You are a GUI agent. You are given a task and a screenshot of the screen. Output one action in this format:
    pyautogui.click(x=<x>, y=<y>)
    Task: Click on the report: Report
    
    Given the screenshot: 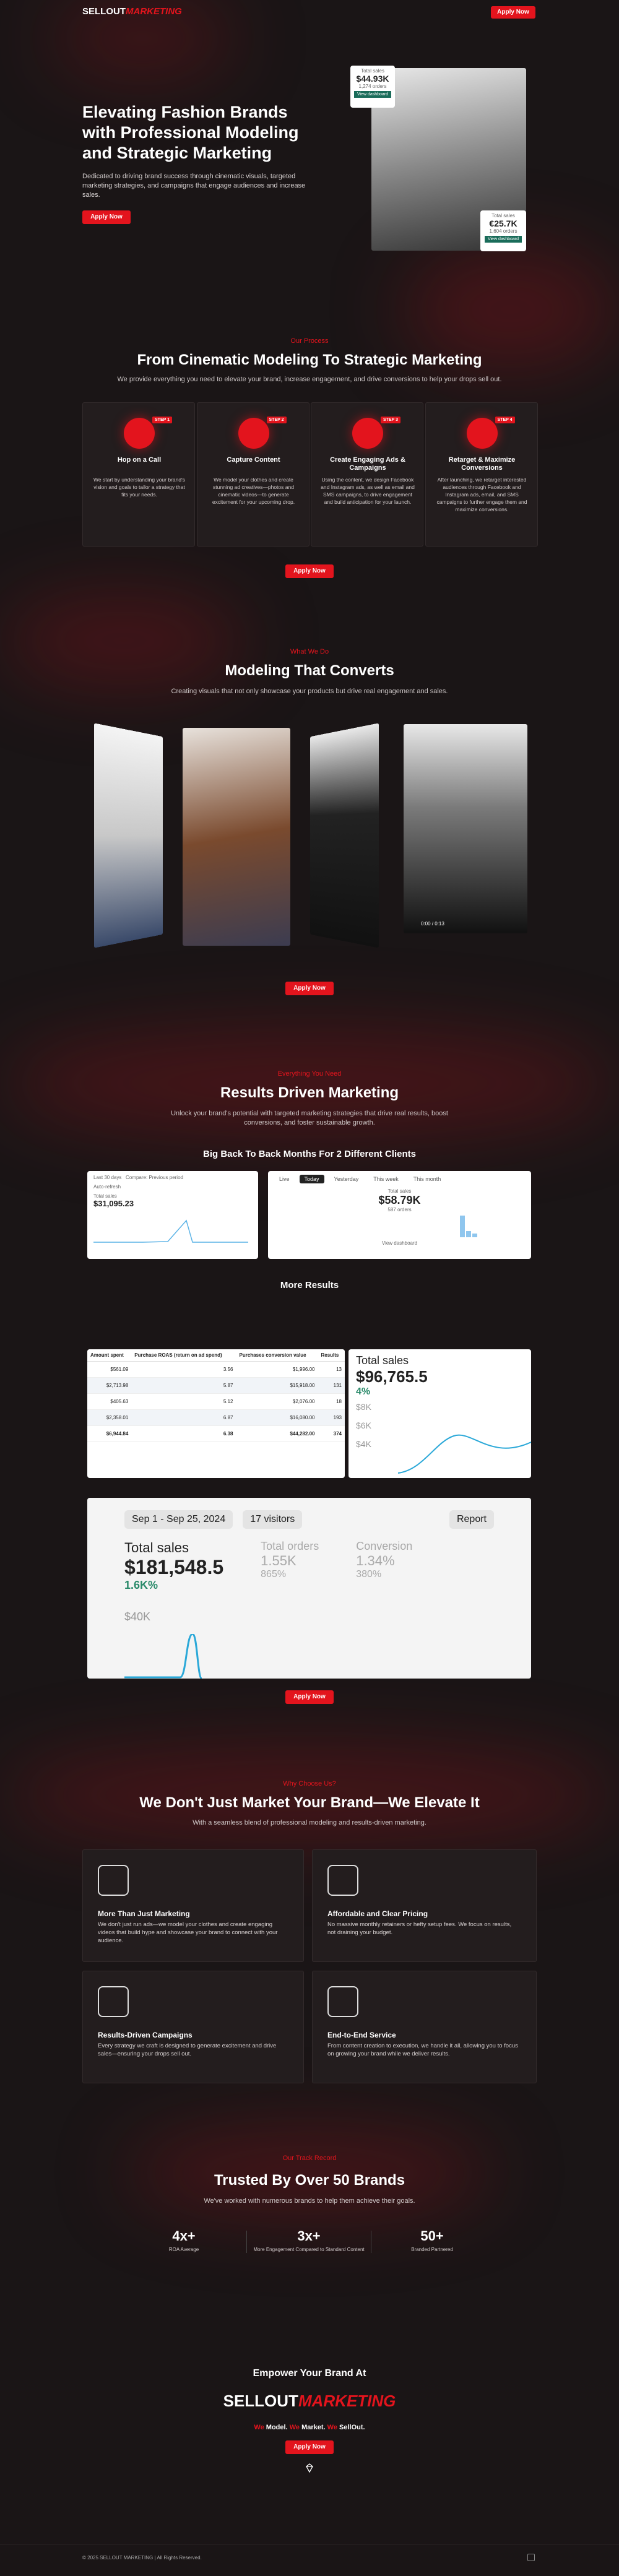 What is the action you would take?
    pyautogui.click(x=471, y=1519)
    